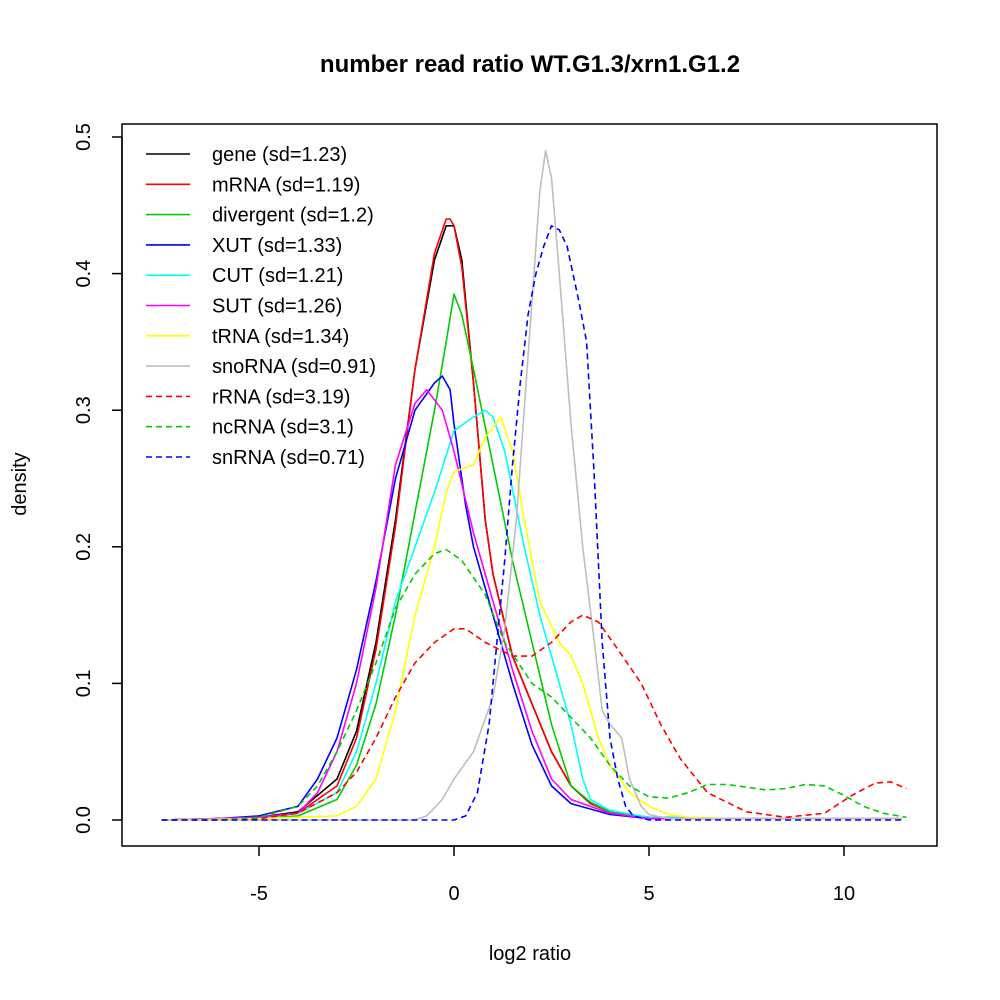  I want to click on x-axis-label: log2 ratio, so click(530, 954).